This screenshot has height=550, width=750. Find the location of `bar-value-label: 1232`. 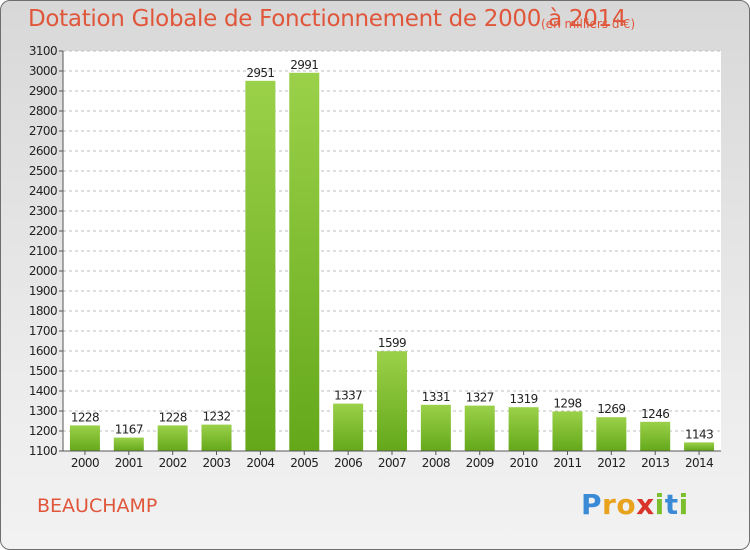

bar-value-label: 1232 is located at coordinates (216, 417).